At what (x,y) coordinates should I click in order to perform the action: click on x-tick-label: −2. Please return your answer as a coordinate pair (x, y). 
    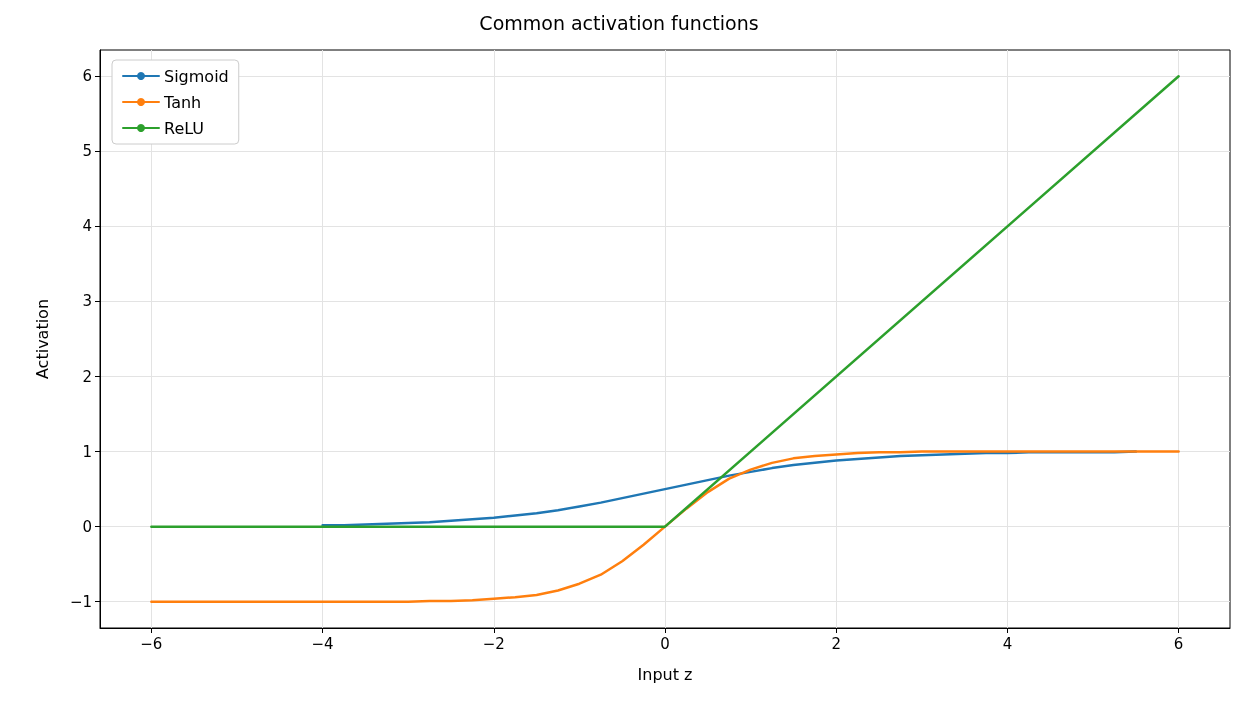
    Looking at the image, I should click on (493, 643).